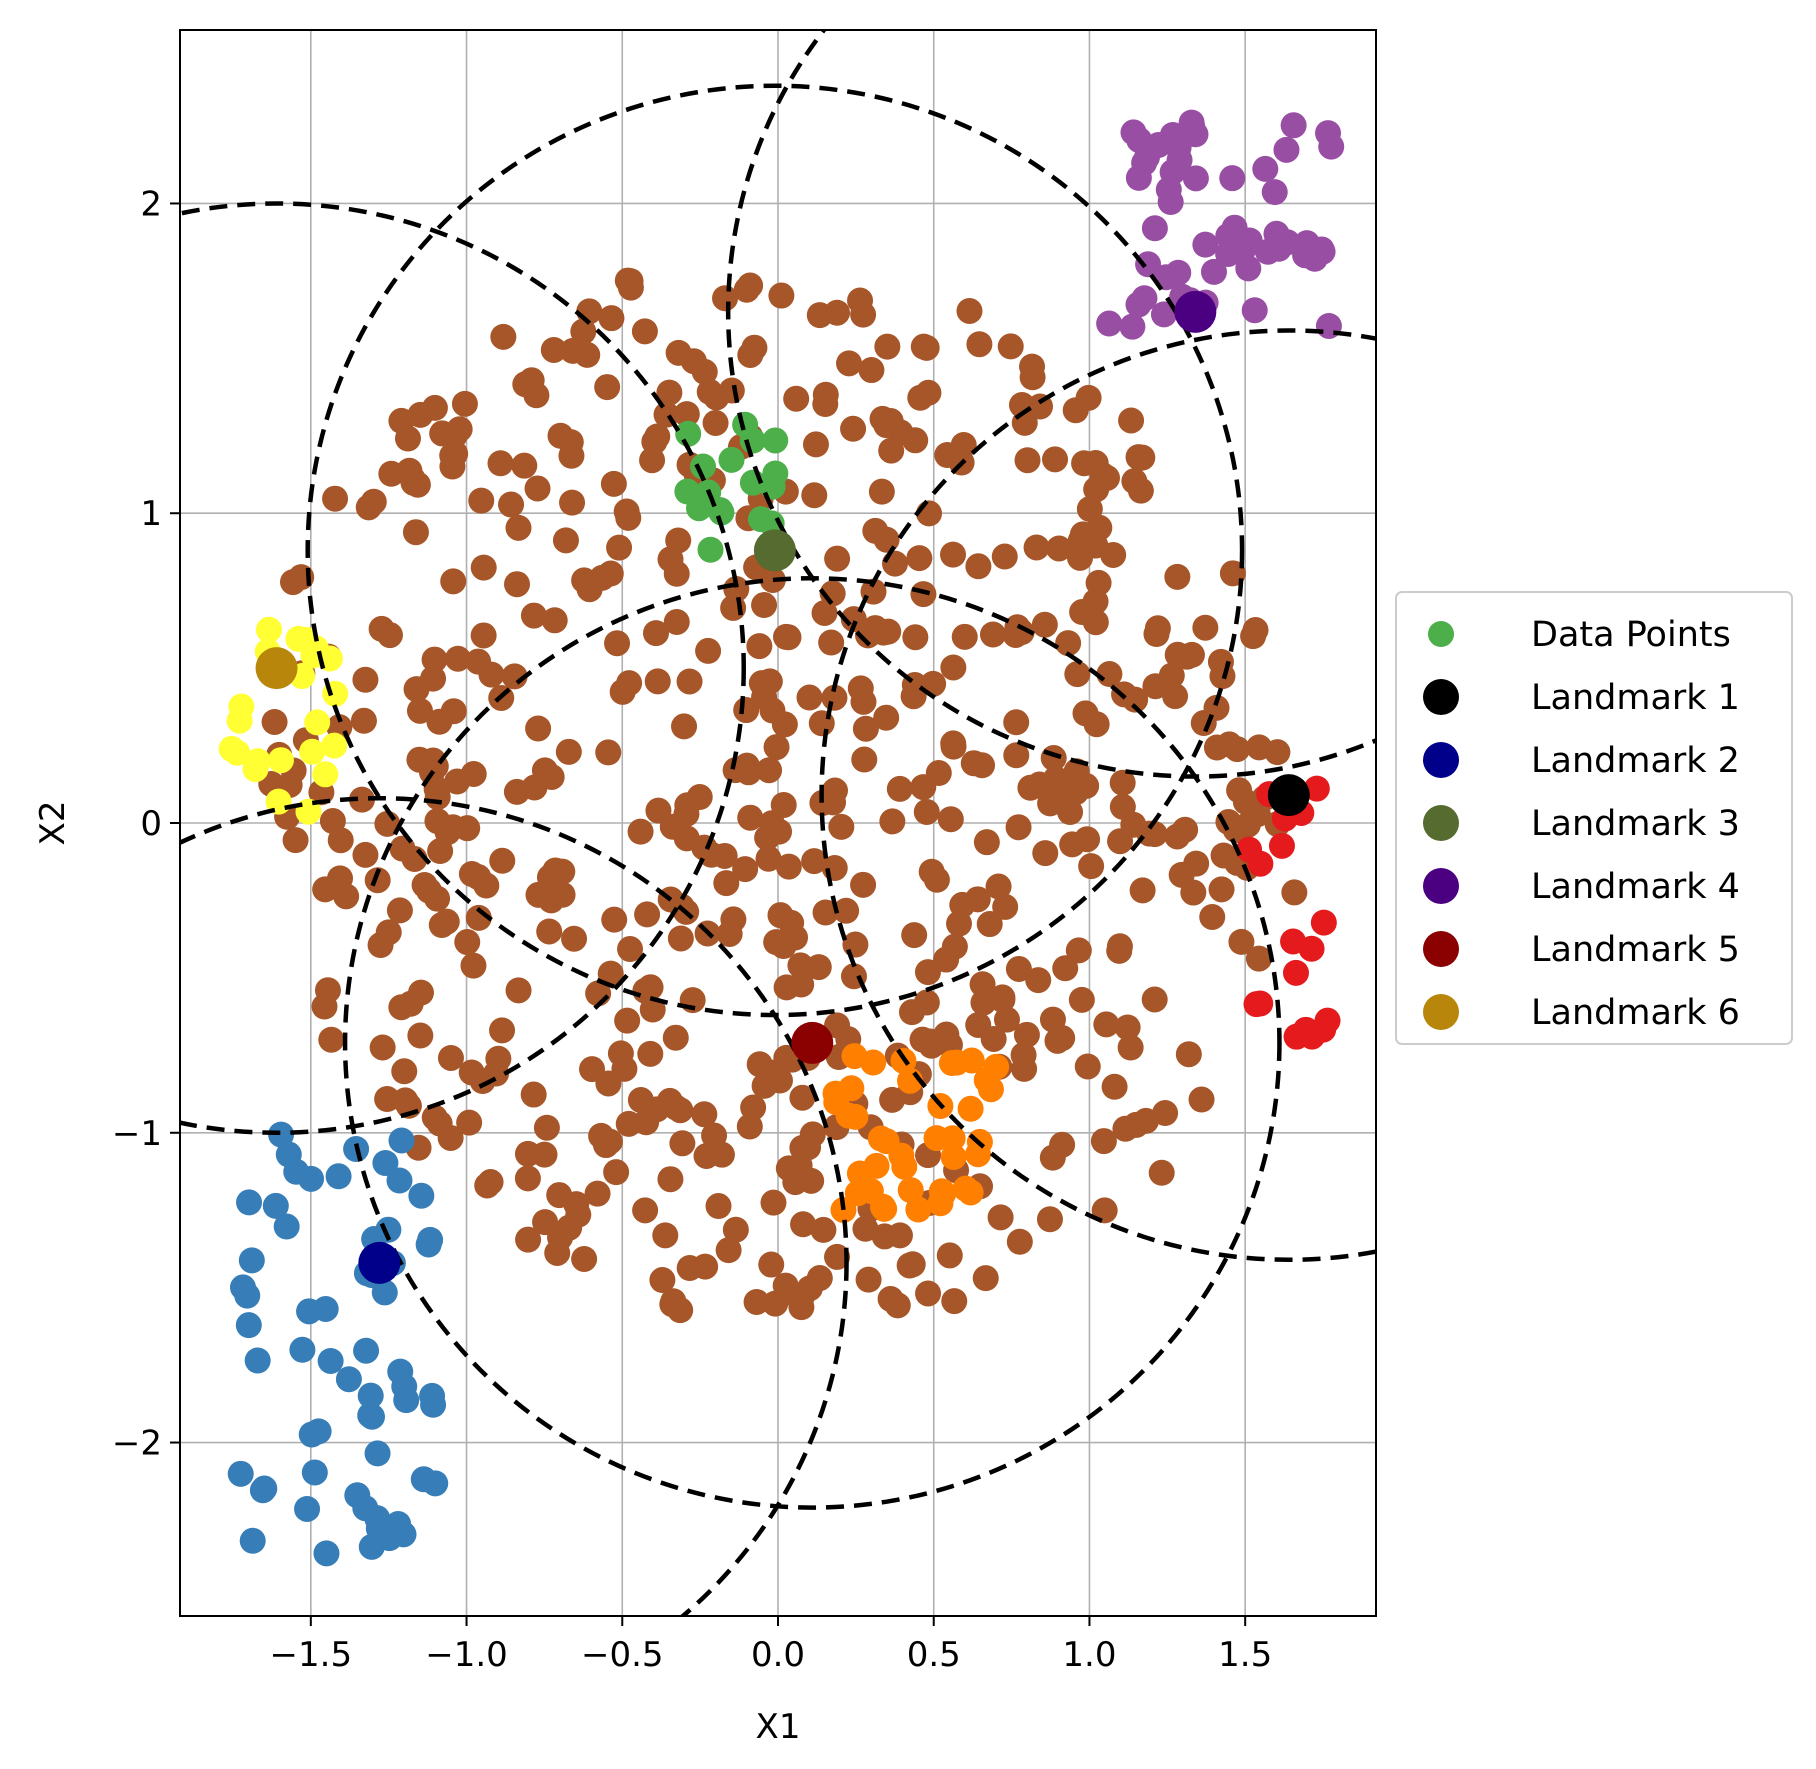  Describe the element at coordinates (774, 550) in the screenshot. I see `landmark-3-marker` at that location.